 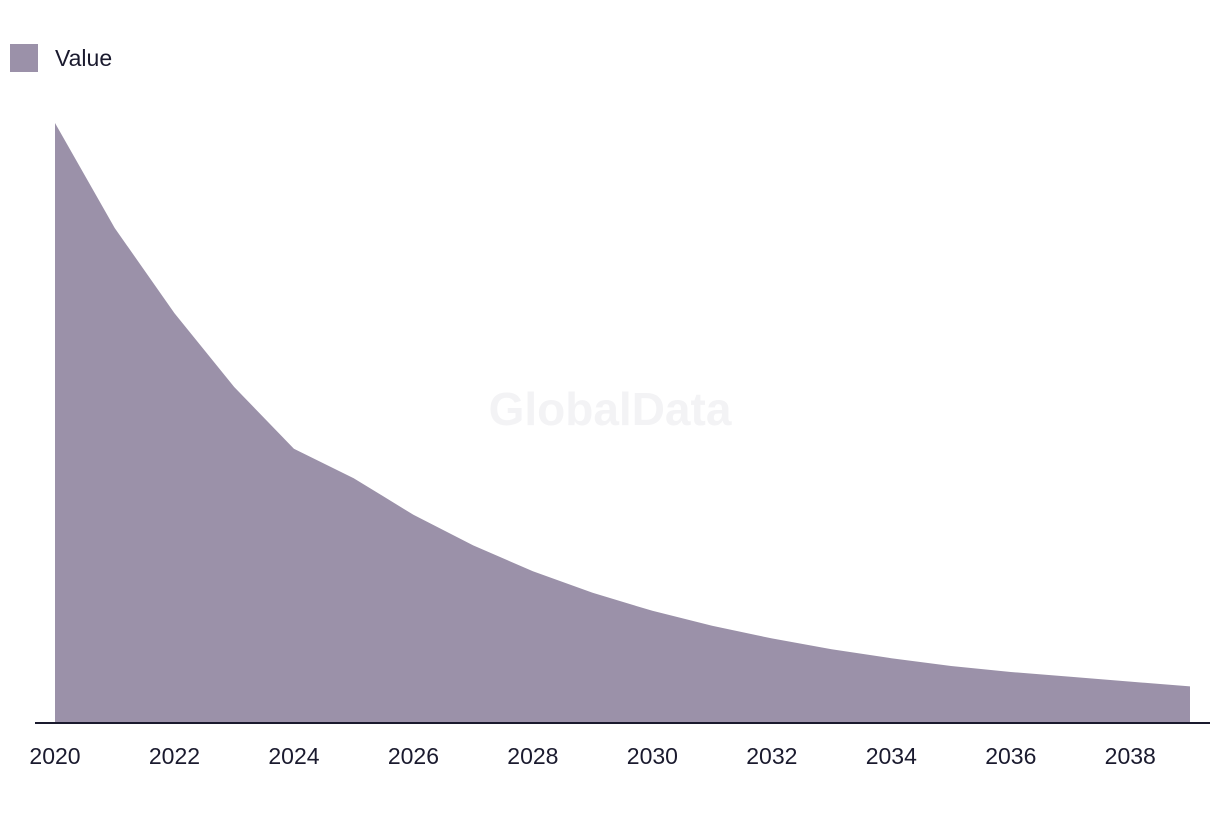 What do you see at coordinates (652, 756) in the screenshot?
I see `x-tick-label: 2030` at bounding box center [652, 756].